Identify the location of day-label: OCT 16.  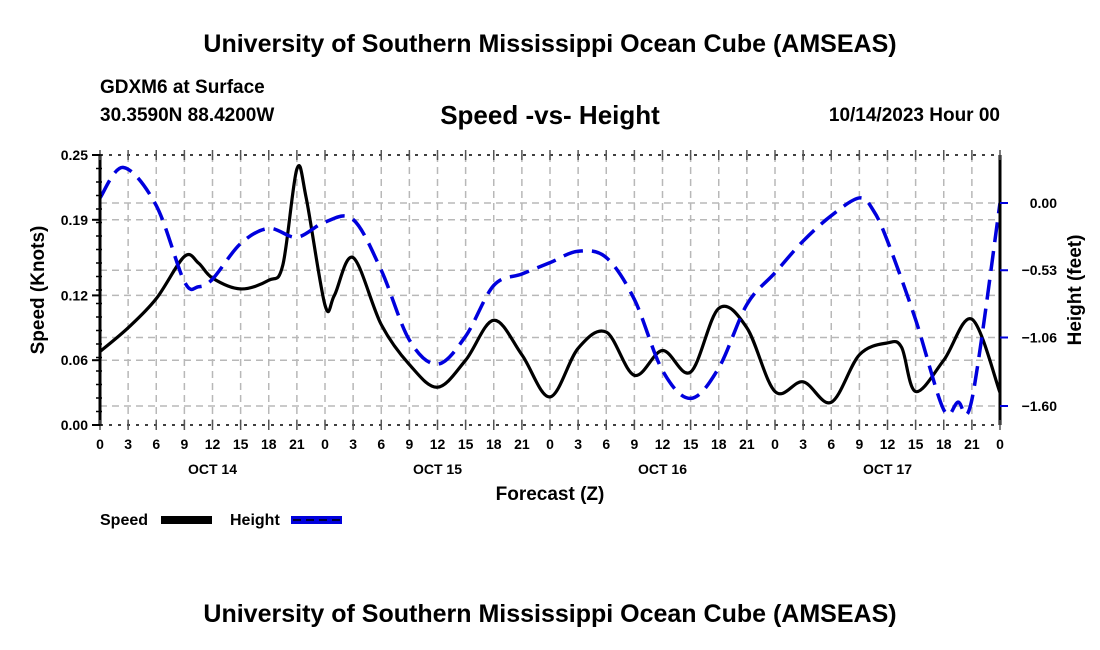
(662, 469).